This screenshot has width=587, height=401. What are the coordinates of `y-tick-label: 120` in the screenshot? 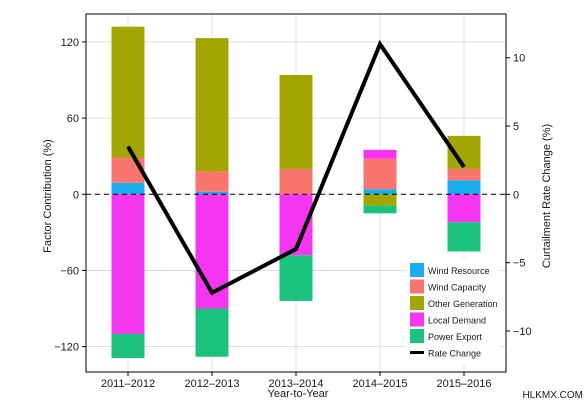 It's located at (70, 43).